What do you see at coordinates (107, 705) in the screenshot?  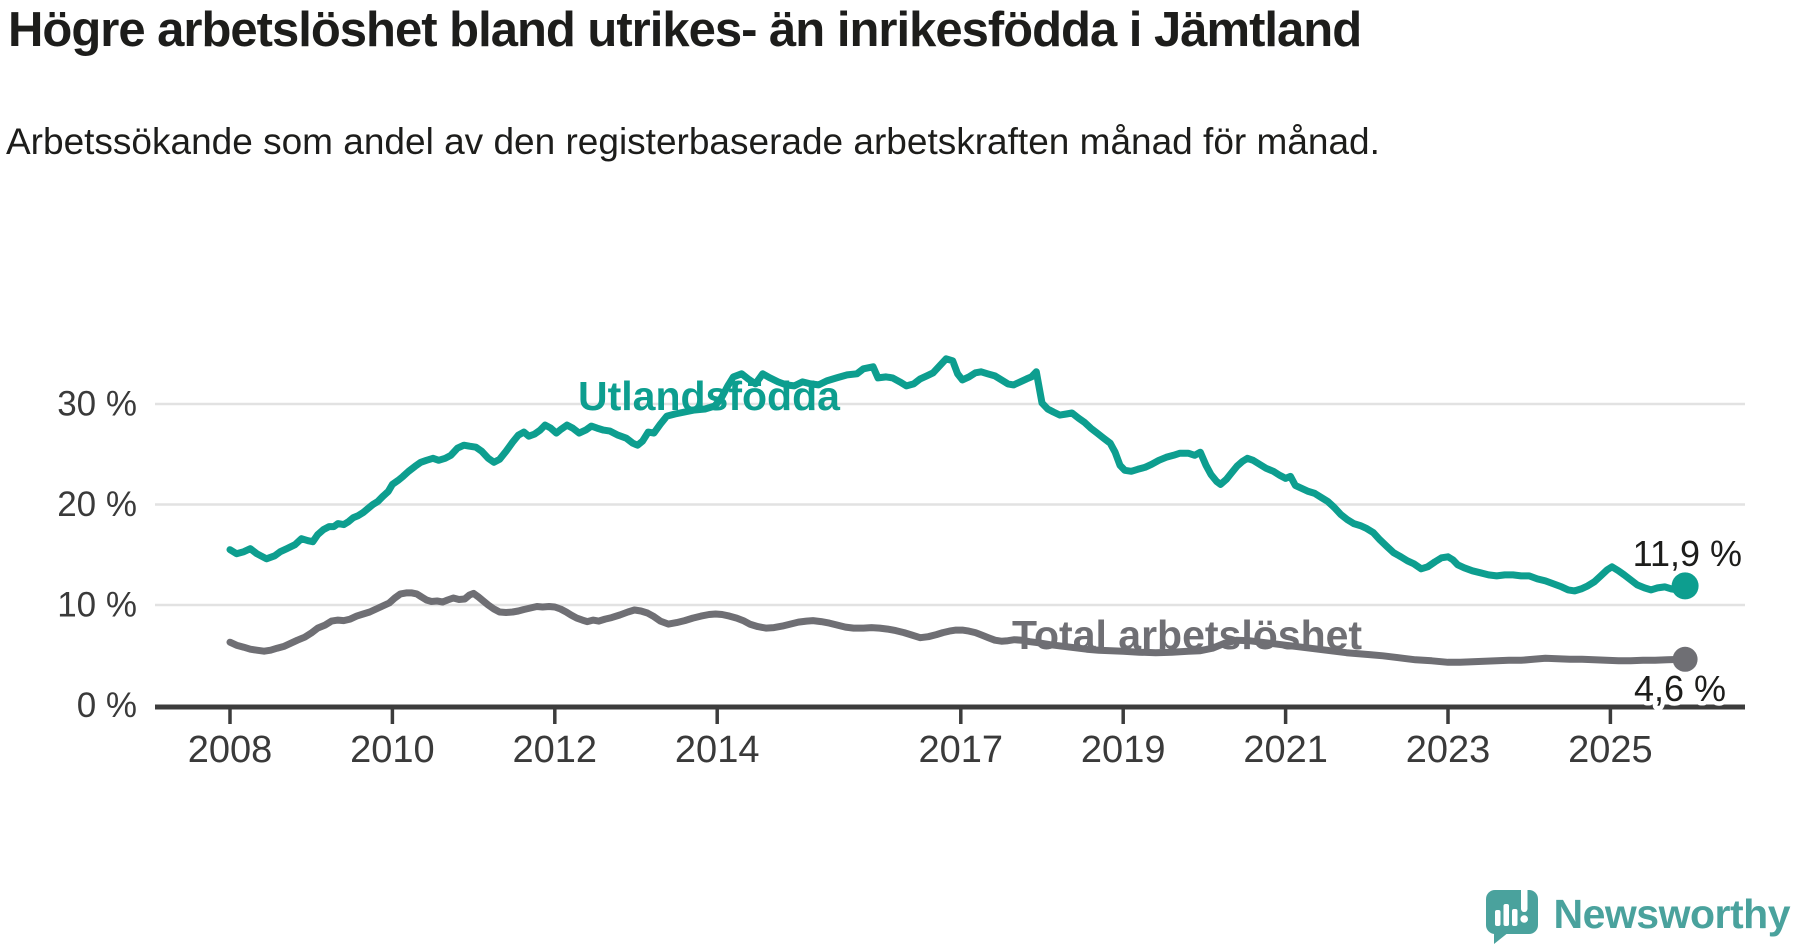 I see `y-axis-tick-label: 0 %` at bounding box center [107, 705].